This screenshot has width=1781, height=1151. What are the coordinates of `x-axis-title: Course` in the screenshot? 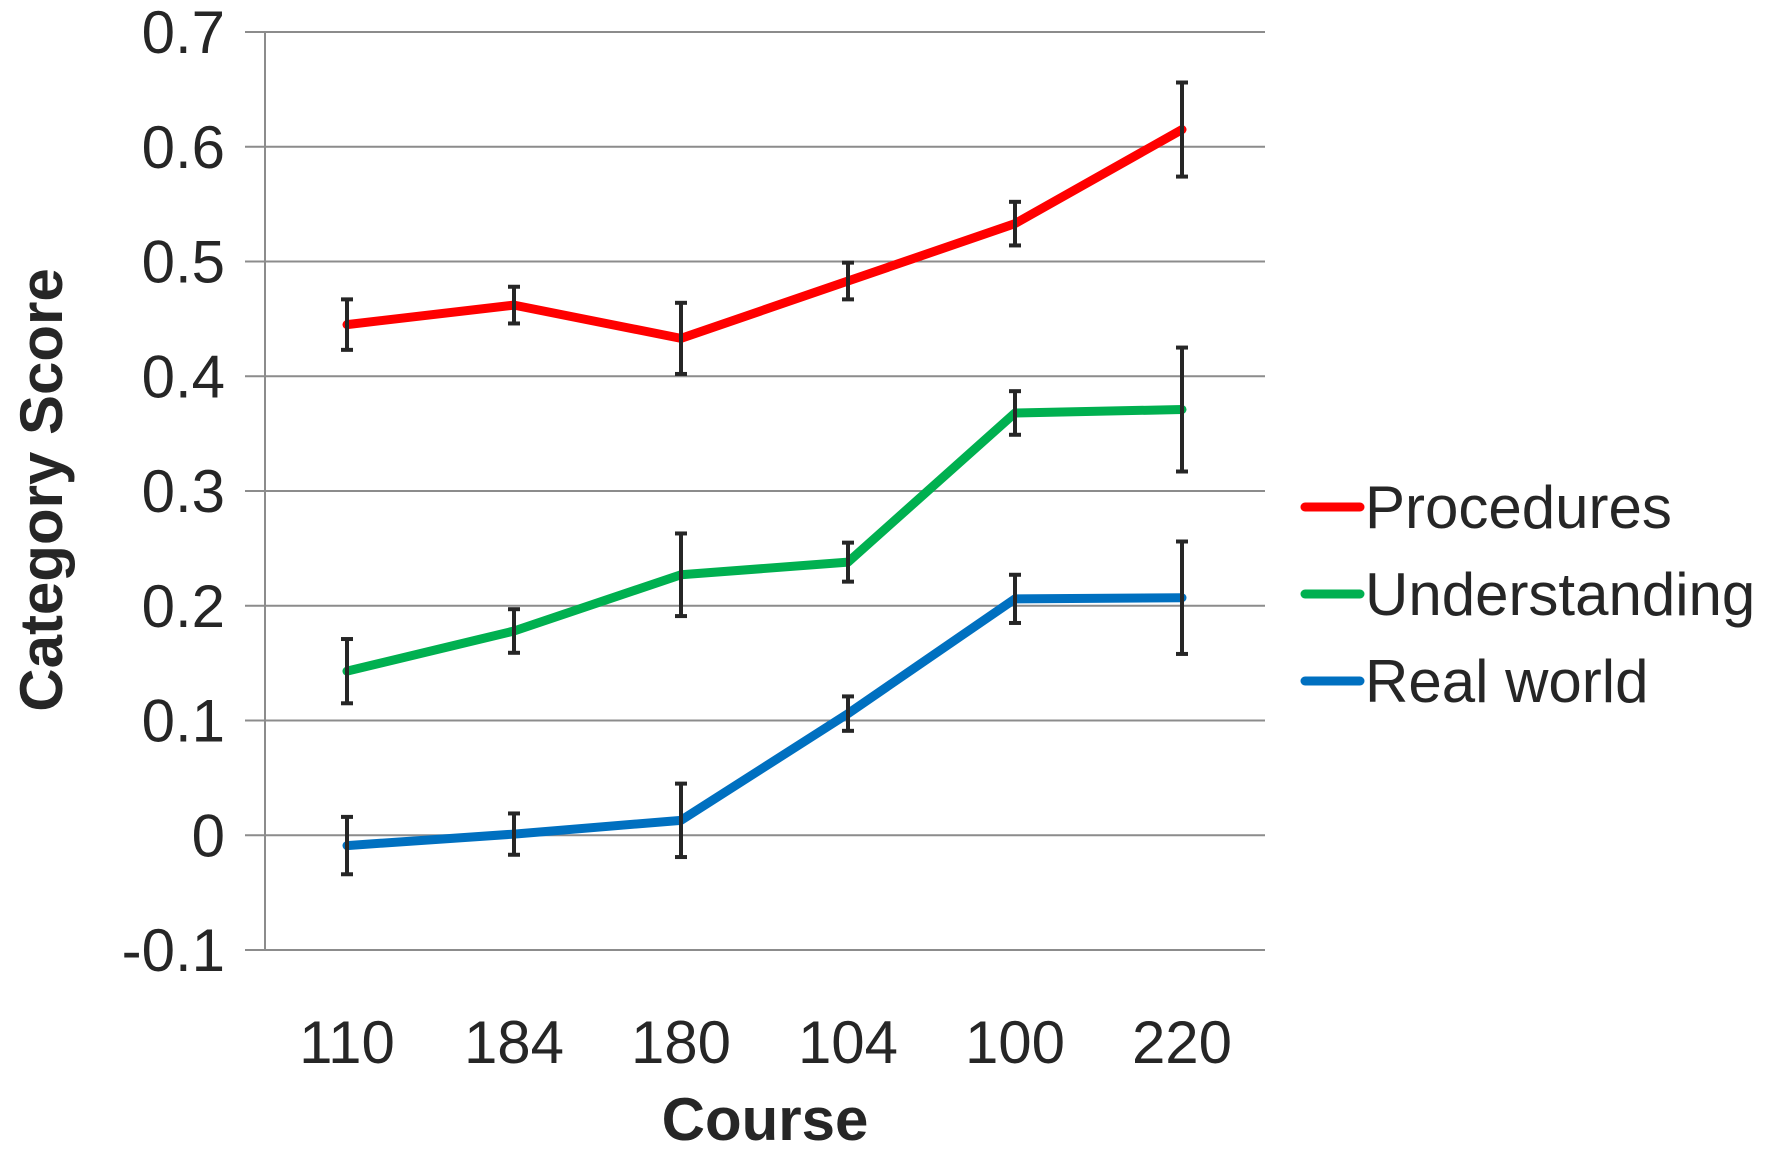 It's located at (765, 1118).